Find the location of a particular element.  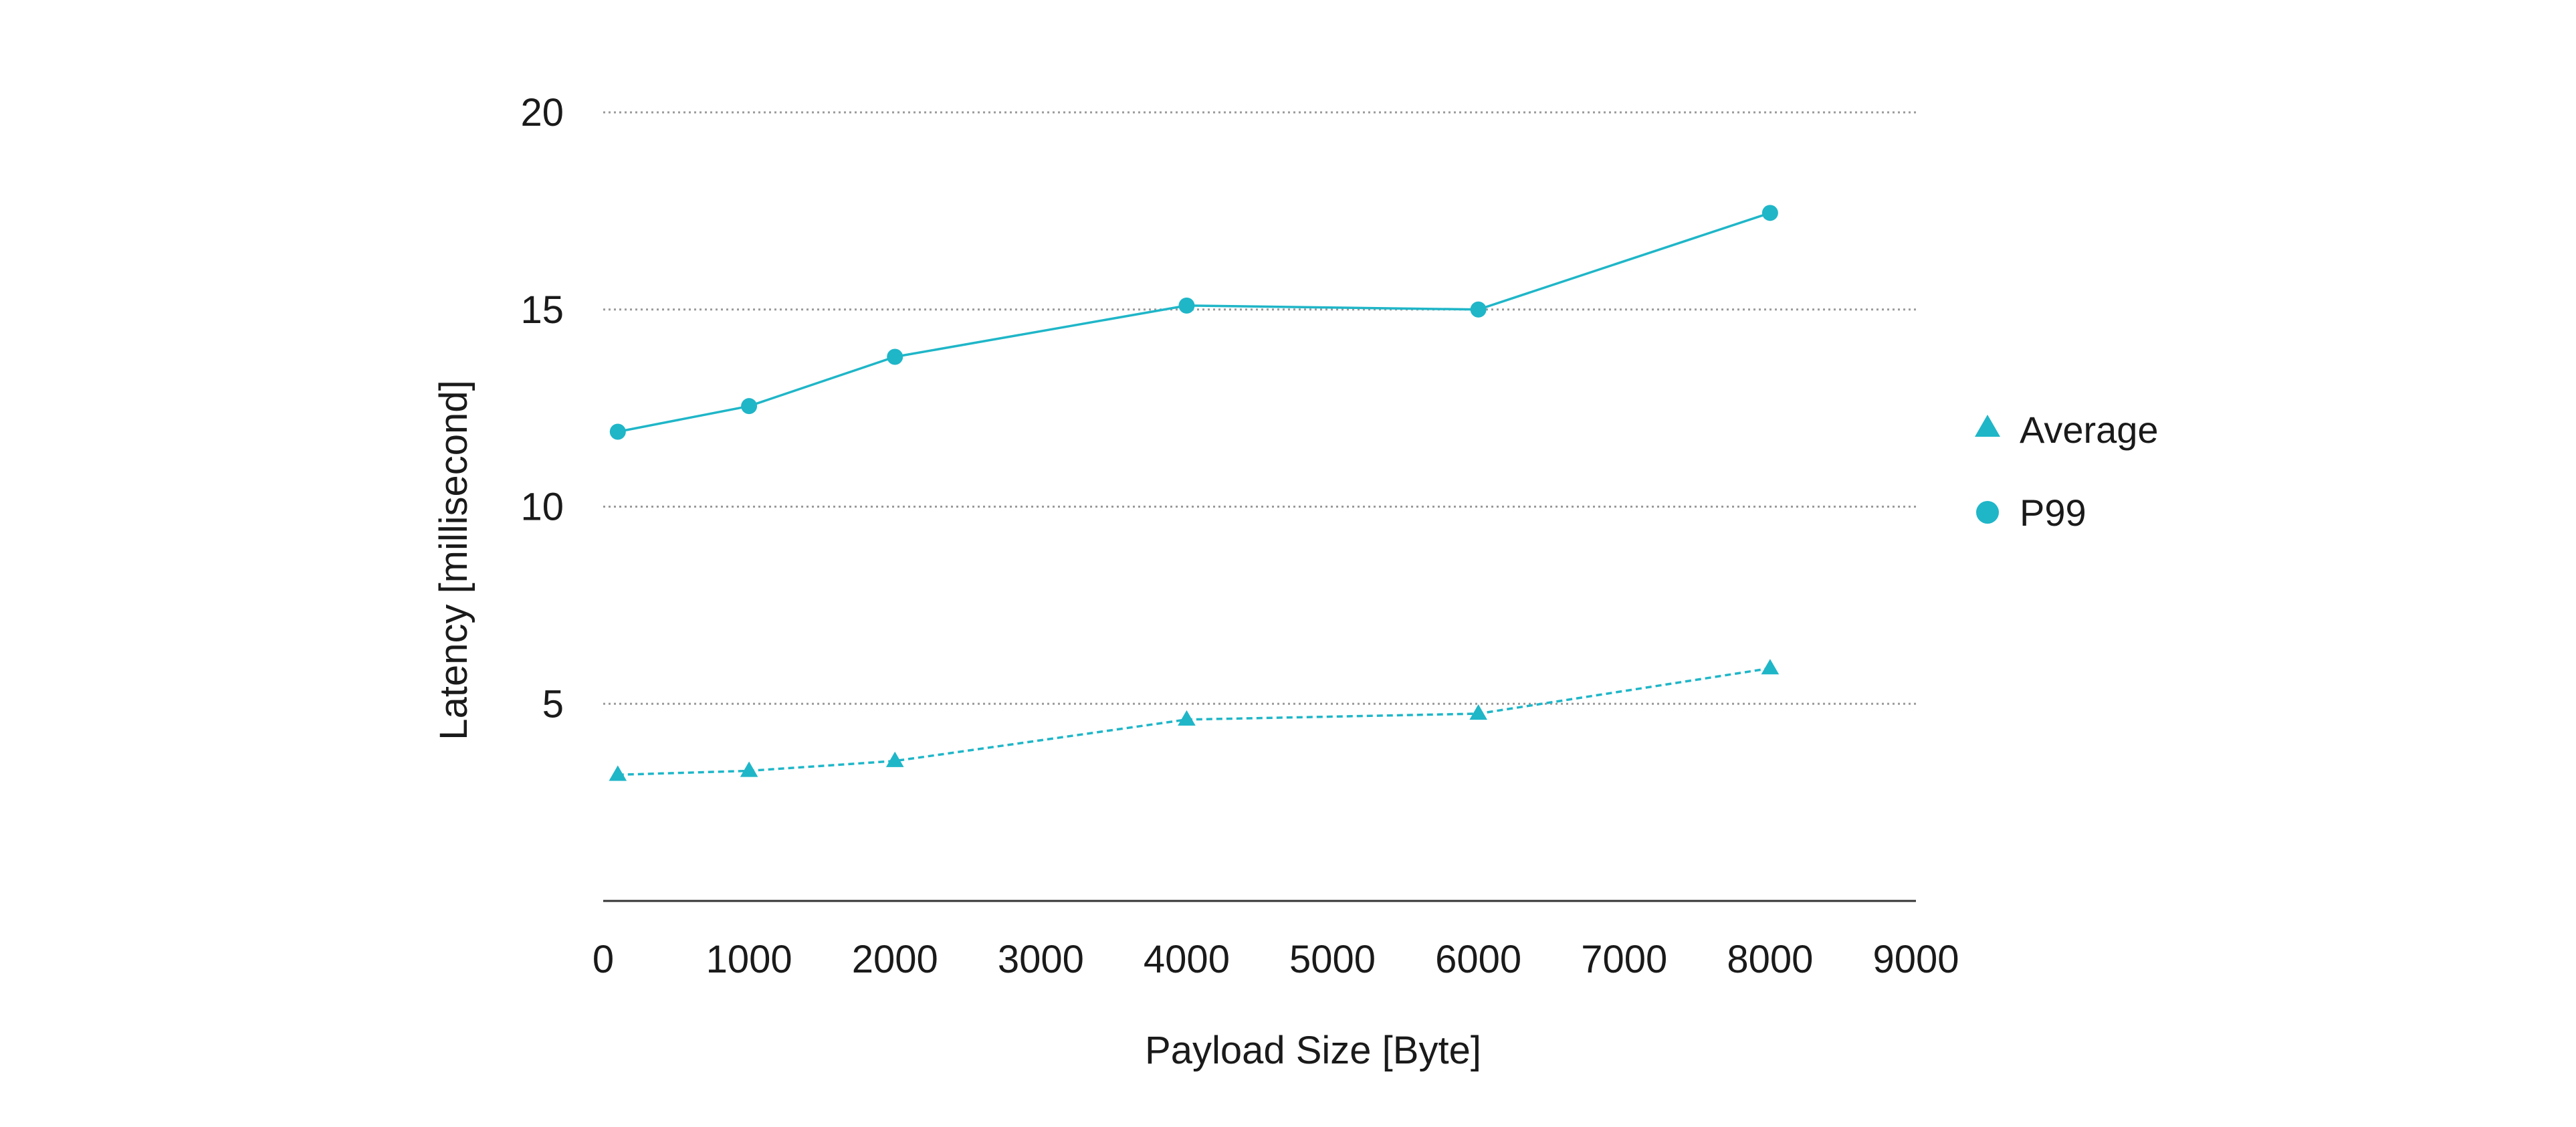

x-tick-label: 3000 is located at coordinates (1041, 959).